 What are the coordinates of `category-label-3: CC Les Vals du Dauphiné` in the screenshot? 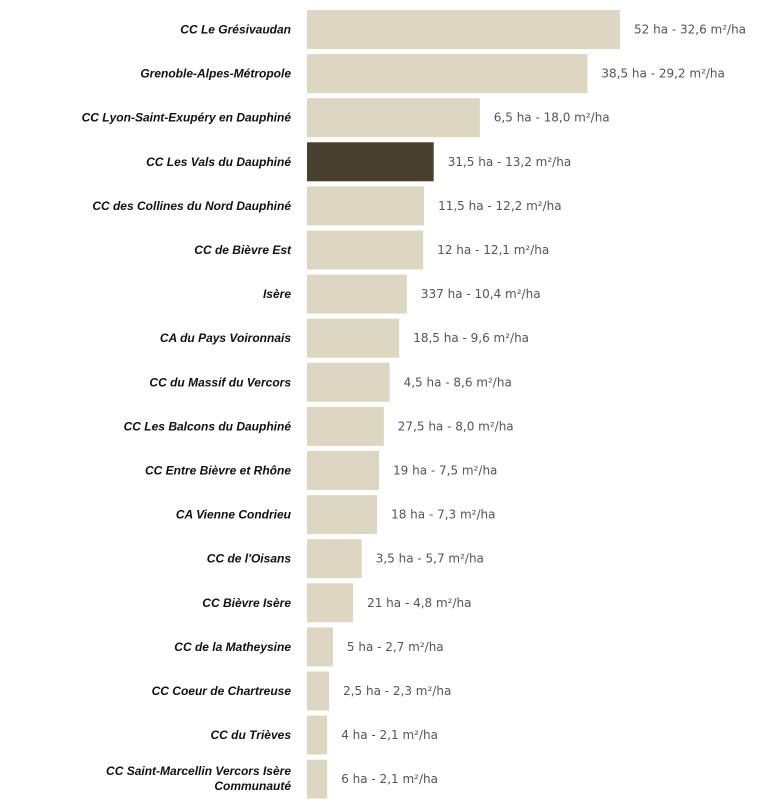 It's located at (218, 162).